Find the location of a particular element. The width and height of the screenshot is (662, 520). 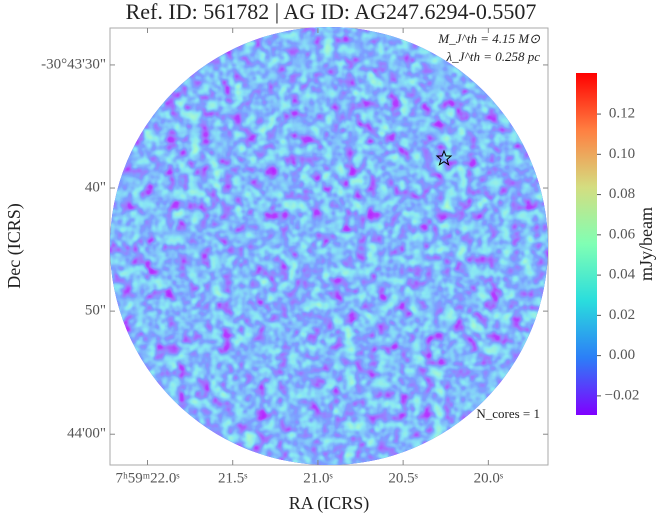

core-marker is located at coordinates (444, 157).